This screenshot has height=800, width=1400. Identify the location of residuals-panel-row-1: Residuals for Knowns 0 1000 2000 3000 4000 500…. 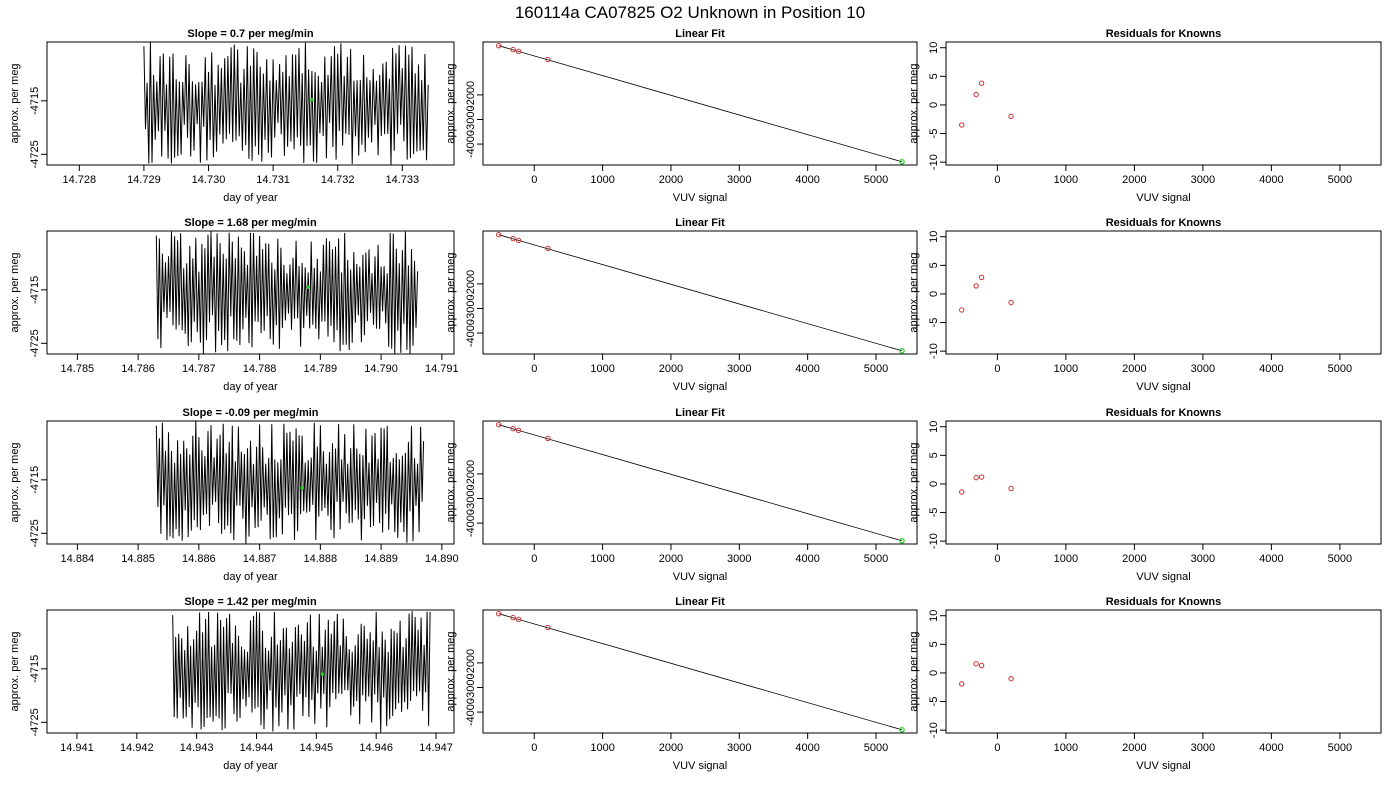
(1145, 116).